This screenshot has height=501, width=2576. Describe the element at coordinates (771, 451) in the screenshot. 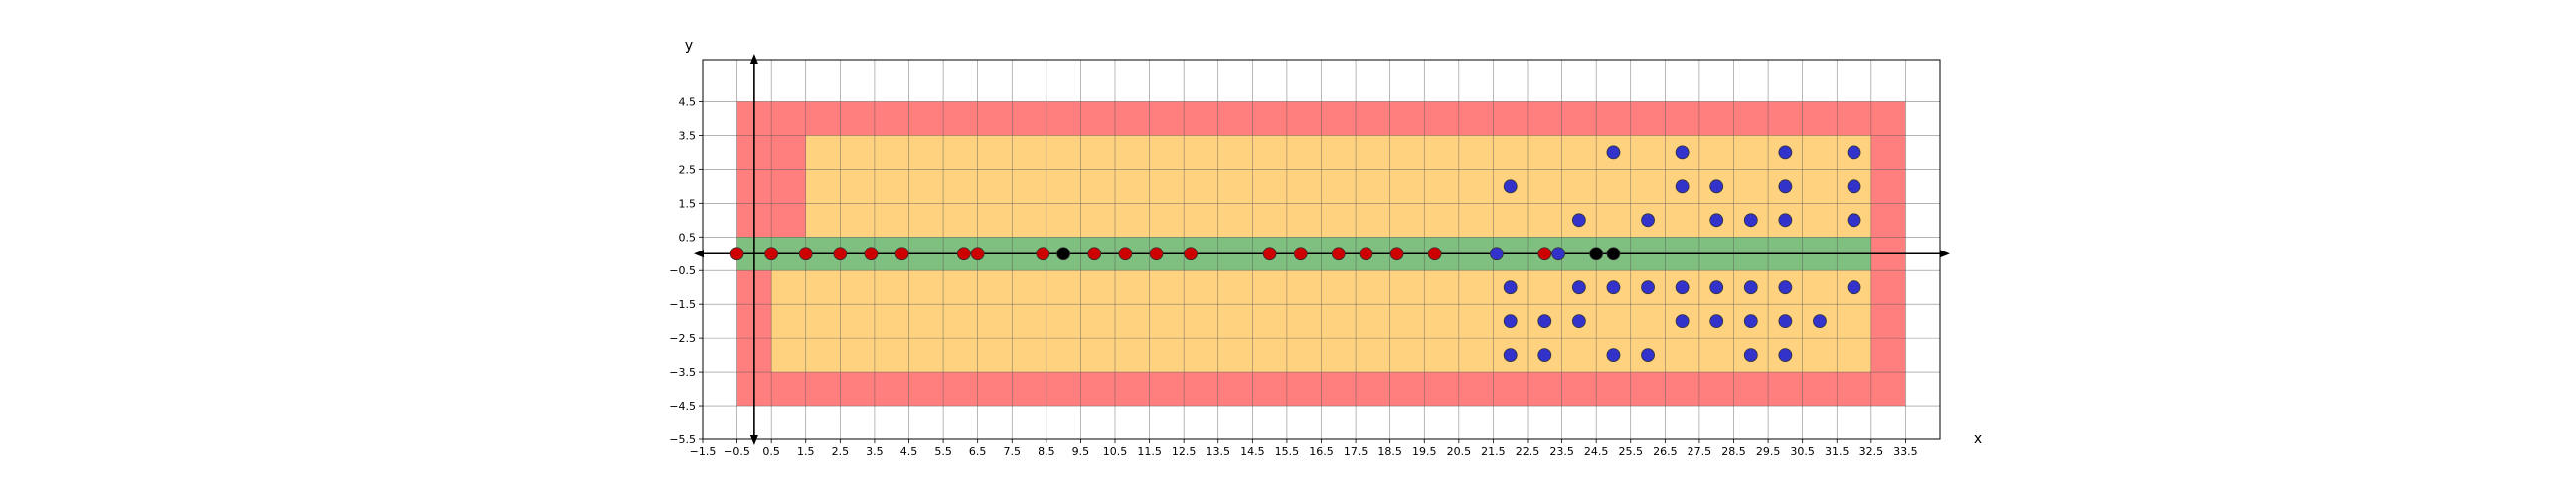

I see `x-tick-label: 0.5` at that location.